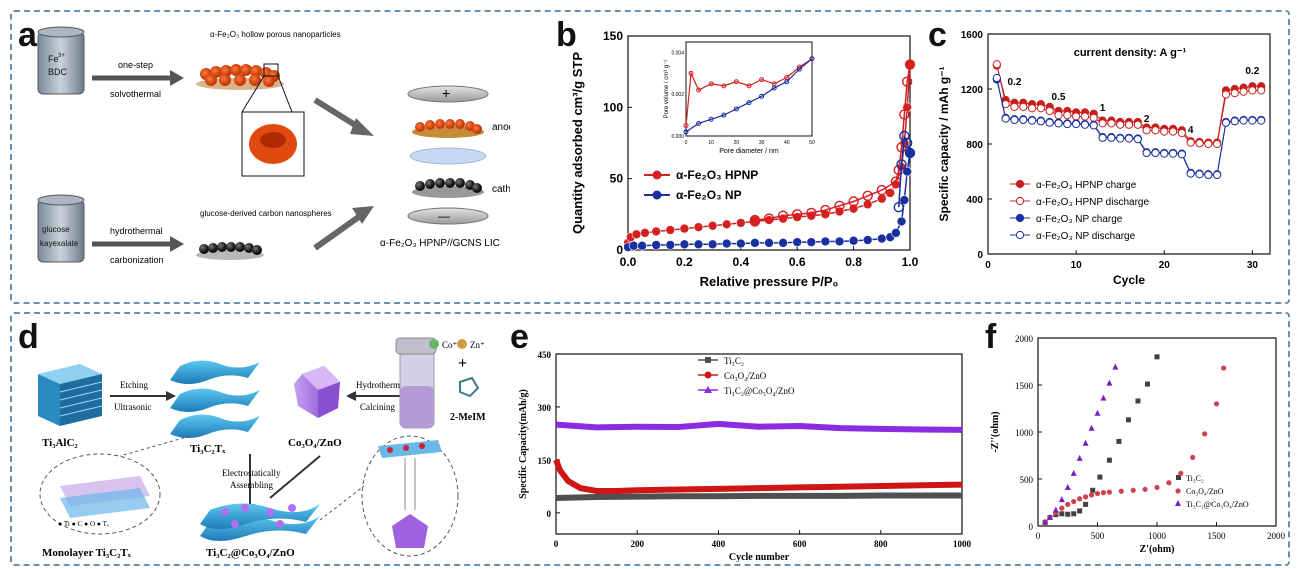 This screenshot has height=569, width=1298. What do you see at coordinates (444, 216) in the screenshot?
I see `minus-sign: —` at bounding box center [444, 216].